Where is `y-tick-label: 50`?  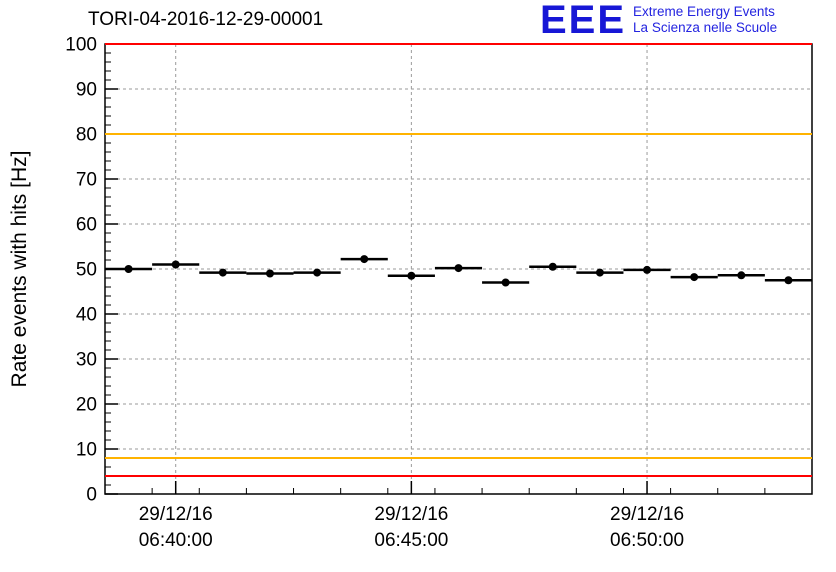 y-tick-label: 50 is located at coordinates (86, 270).